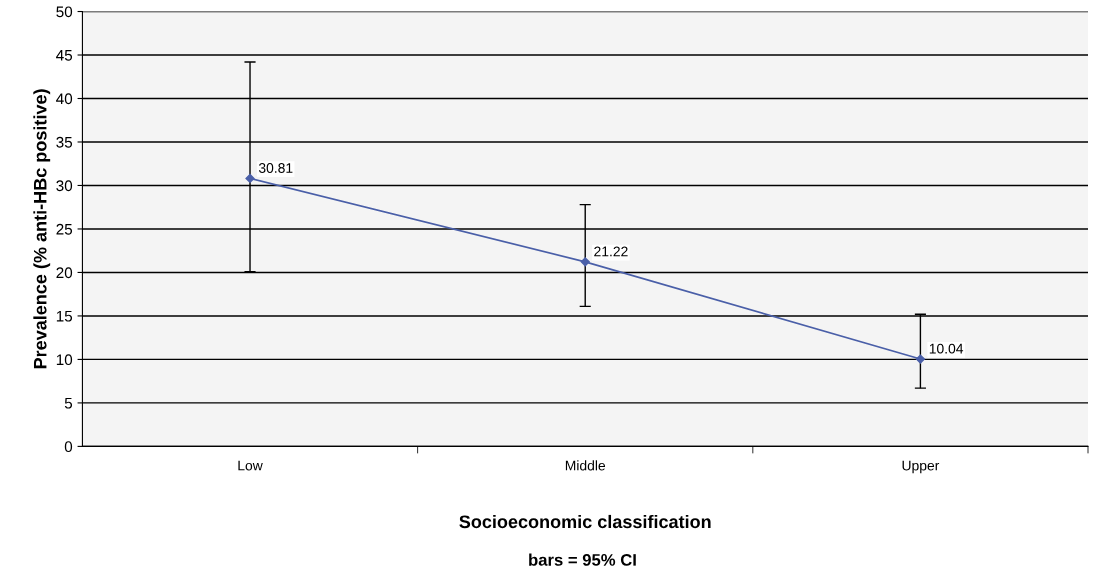 This screenshot has height=576, width=1099. Describe the element at coordinates (64, 273) in the screenshot. I see `y-tick-label: 20` at that location.